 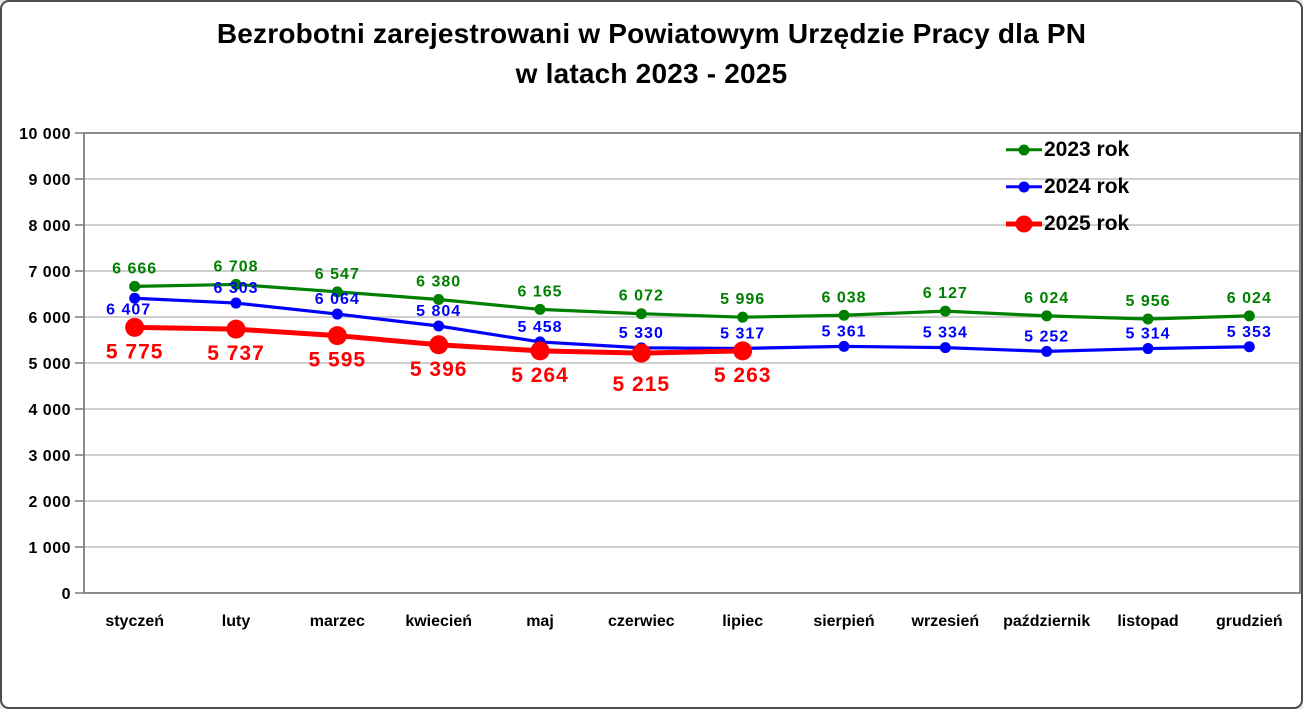 What do you see at coordinates (642, 384) in the screenshot?
I see `data-label: 5 215` at bounding box center [642, 384].